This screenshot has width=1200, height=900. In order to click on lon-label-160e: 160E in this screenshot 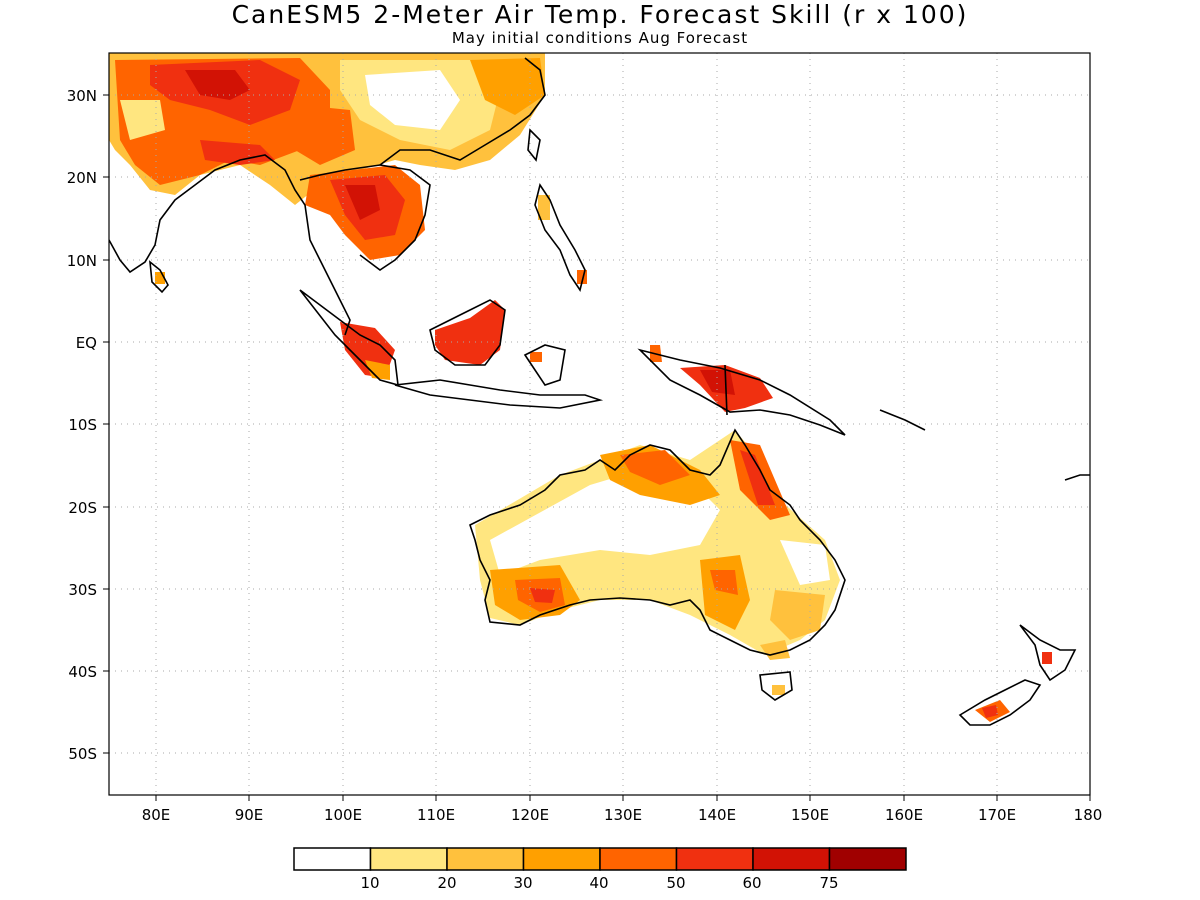, I will do `click(904, 815)`.